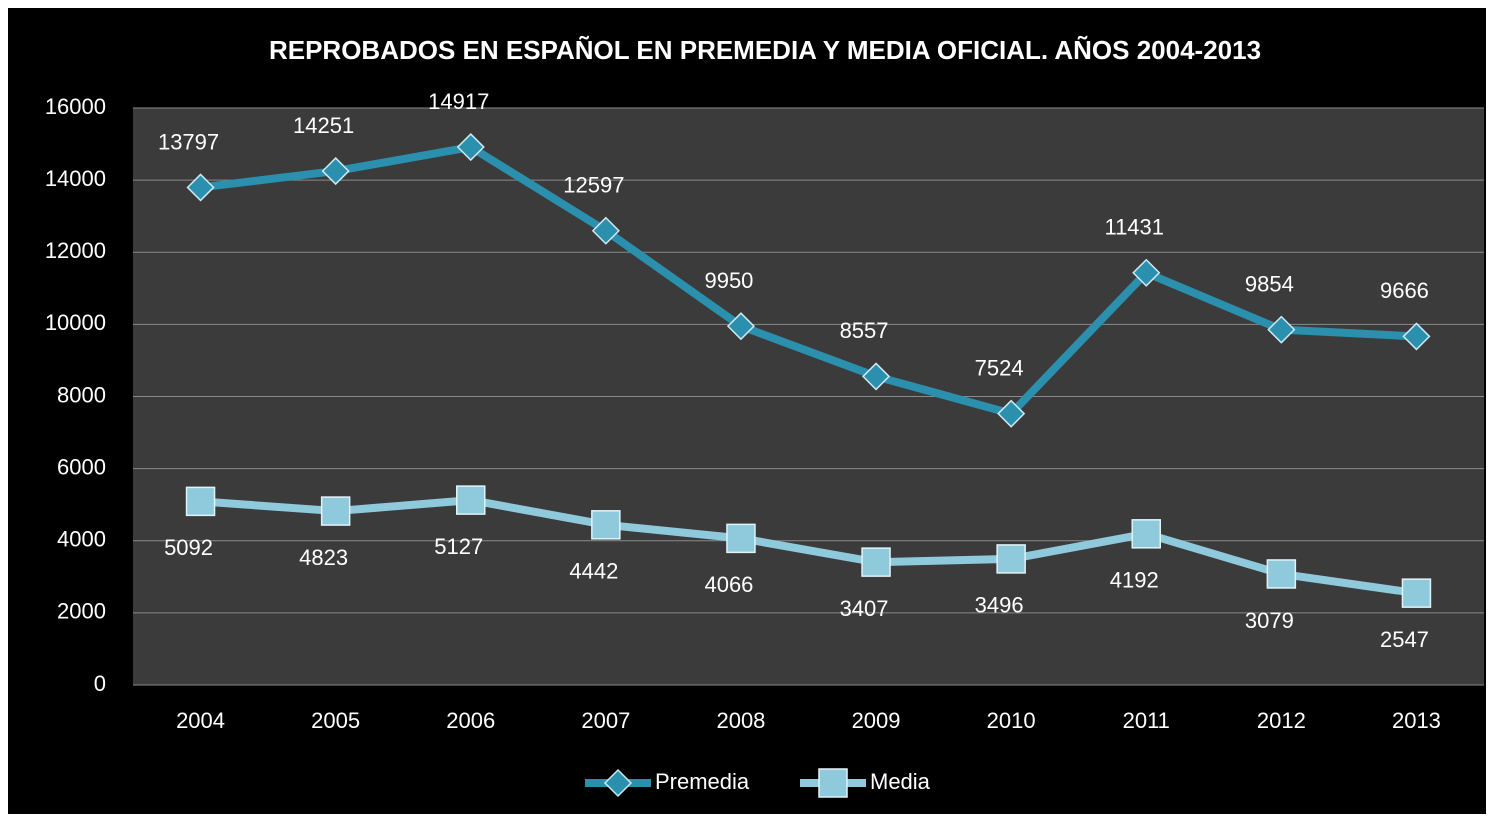  Describe the element at coordinates (1134, 227) in the screenshot. I see `data-label: 11431` at that location.